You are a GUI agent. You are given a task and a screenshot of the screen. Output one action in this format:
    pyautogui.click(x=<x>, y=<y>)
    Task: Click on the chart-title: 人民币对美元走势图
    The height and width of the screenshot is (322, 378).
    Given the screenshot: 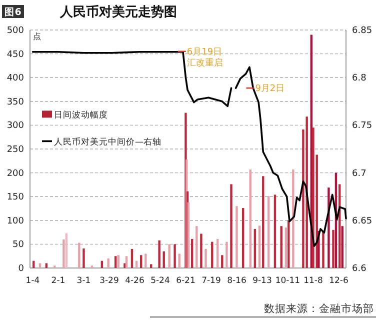 What is the action you would take?
    pyautogui.click(x=118, y=11)
    